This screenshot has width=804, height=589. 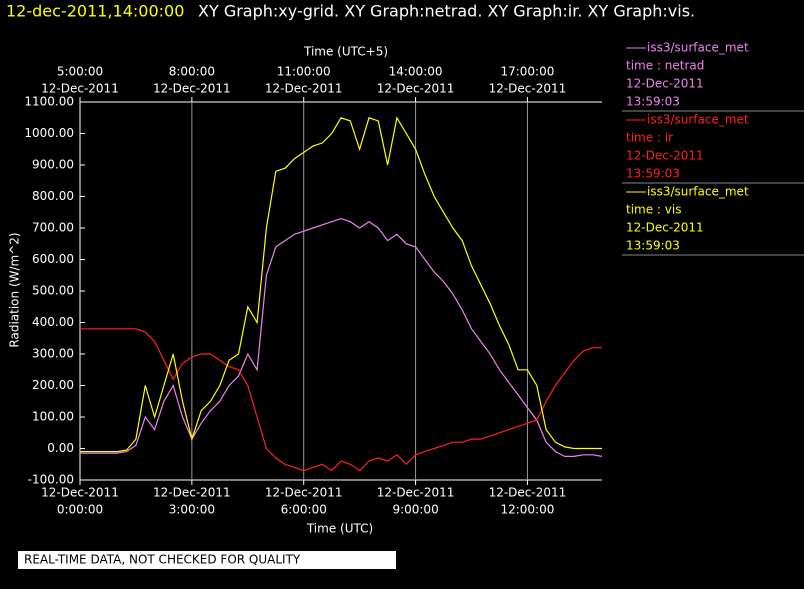 I want to click on y-tick-label: 600.00, so click(x=53, y=259).